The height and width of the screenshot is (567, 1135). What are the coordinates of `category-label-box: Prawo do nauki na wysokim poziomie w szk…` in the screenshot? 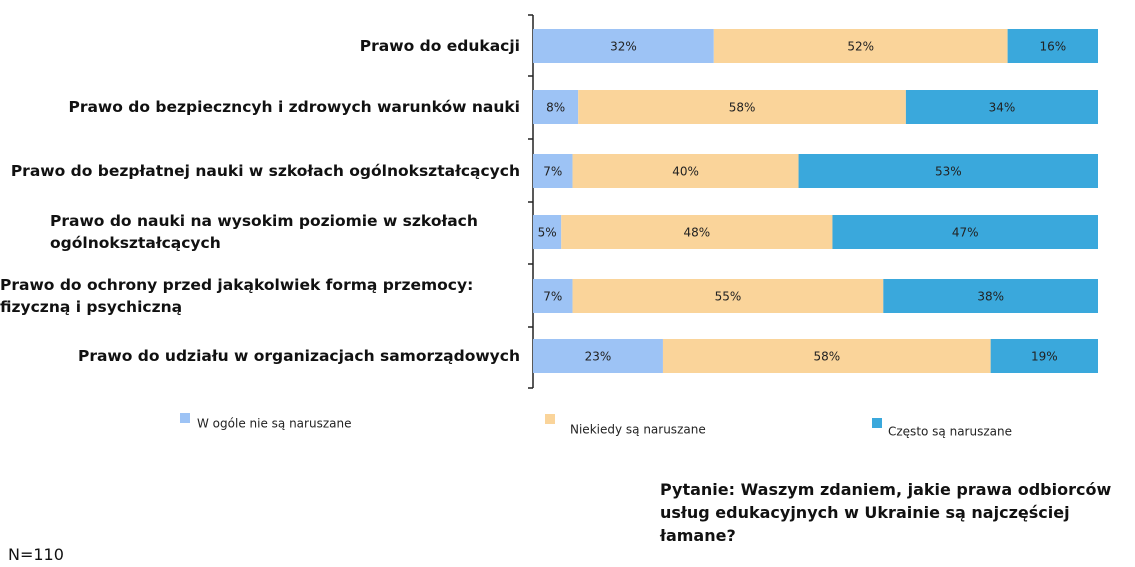 It's located at (260, 232).